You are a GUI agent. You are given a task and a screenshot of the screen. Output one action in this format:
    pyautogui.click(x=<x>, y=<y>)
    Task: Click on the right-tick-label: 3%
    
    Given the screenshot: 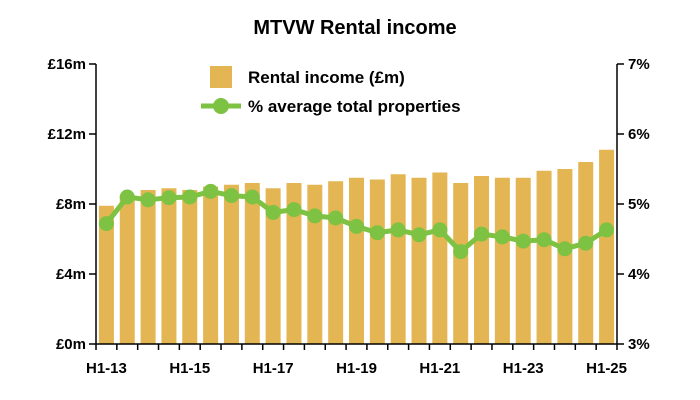 What is the action you would take?
    pyautogui.click(x=639, y=344)
    